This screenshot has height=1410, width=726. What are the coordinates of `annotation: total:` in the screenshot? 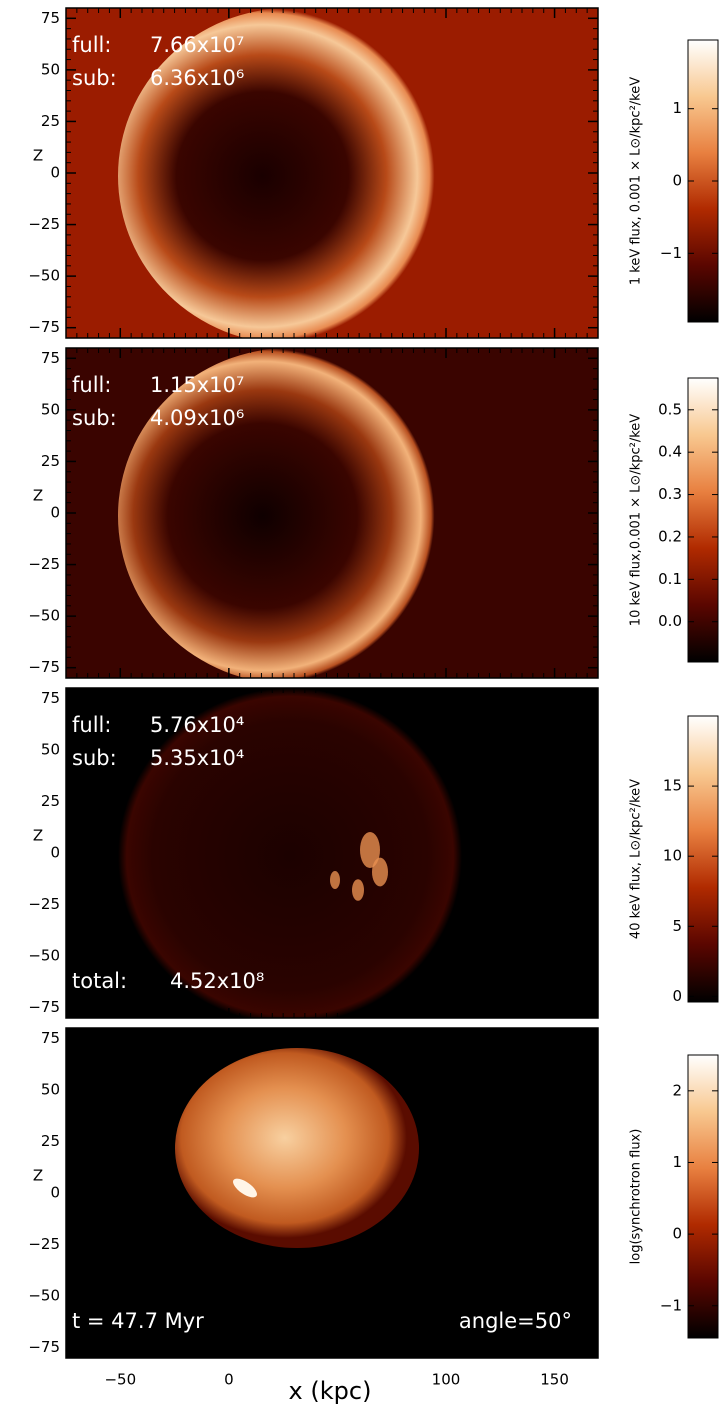 It's located at (99, 981).